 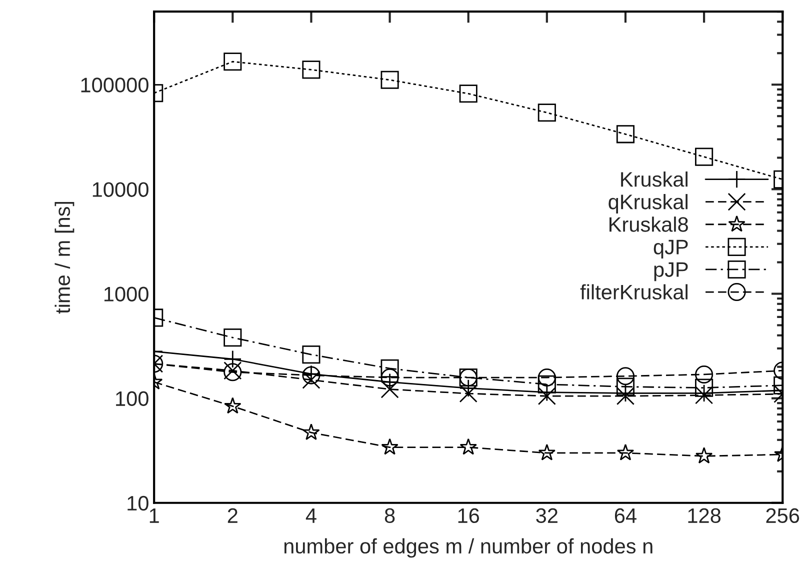 What do you see at coordinates (704, 516) in the screenshot?
I see `x-tick-label: 128` at bounding box center [704, 516].